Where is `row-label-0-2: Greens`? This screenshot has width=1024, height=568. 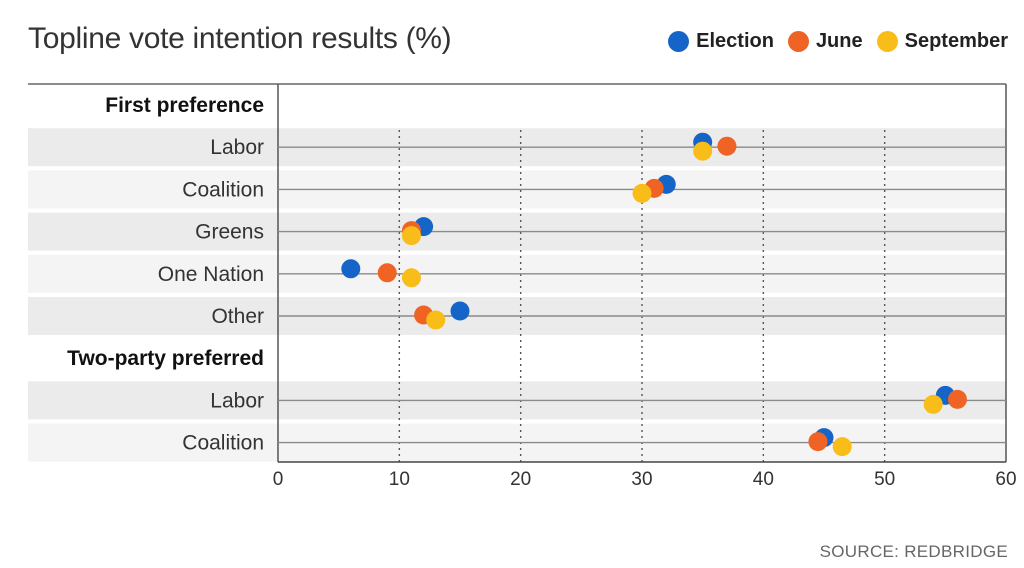
row-label-0-2: Greens is located at coordinates (229, 232).